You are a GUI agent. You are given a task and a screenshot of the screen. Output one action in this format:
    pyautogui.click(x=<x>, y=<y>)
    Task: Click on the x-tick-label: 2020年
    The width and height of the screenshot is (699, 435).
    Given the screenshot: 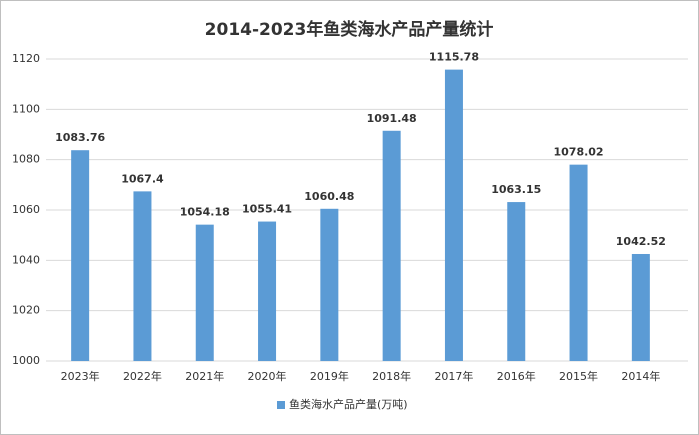 What is the action you would take?
    pyautogui.click(x=267, y=376)
    